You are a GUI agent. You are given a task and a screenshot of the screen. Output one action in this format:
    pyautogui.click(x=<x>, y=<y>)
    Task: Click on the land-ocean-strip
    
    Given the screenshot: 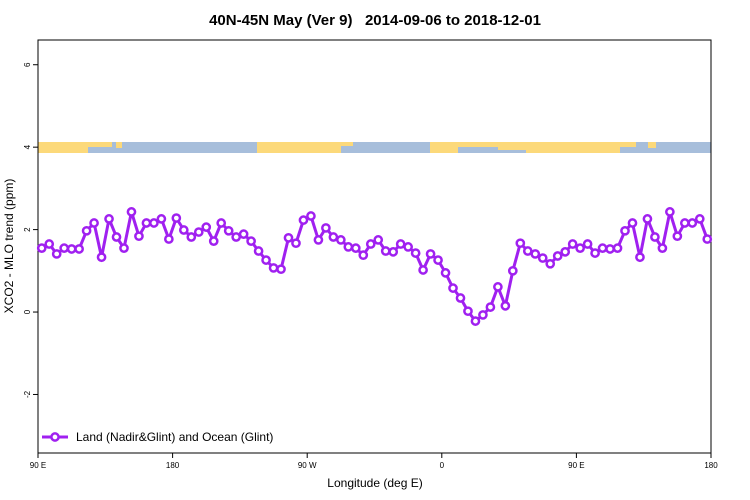 What is the action you would take?
    pyautogui.click(x=374, y=147)
    